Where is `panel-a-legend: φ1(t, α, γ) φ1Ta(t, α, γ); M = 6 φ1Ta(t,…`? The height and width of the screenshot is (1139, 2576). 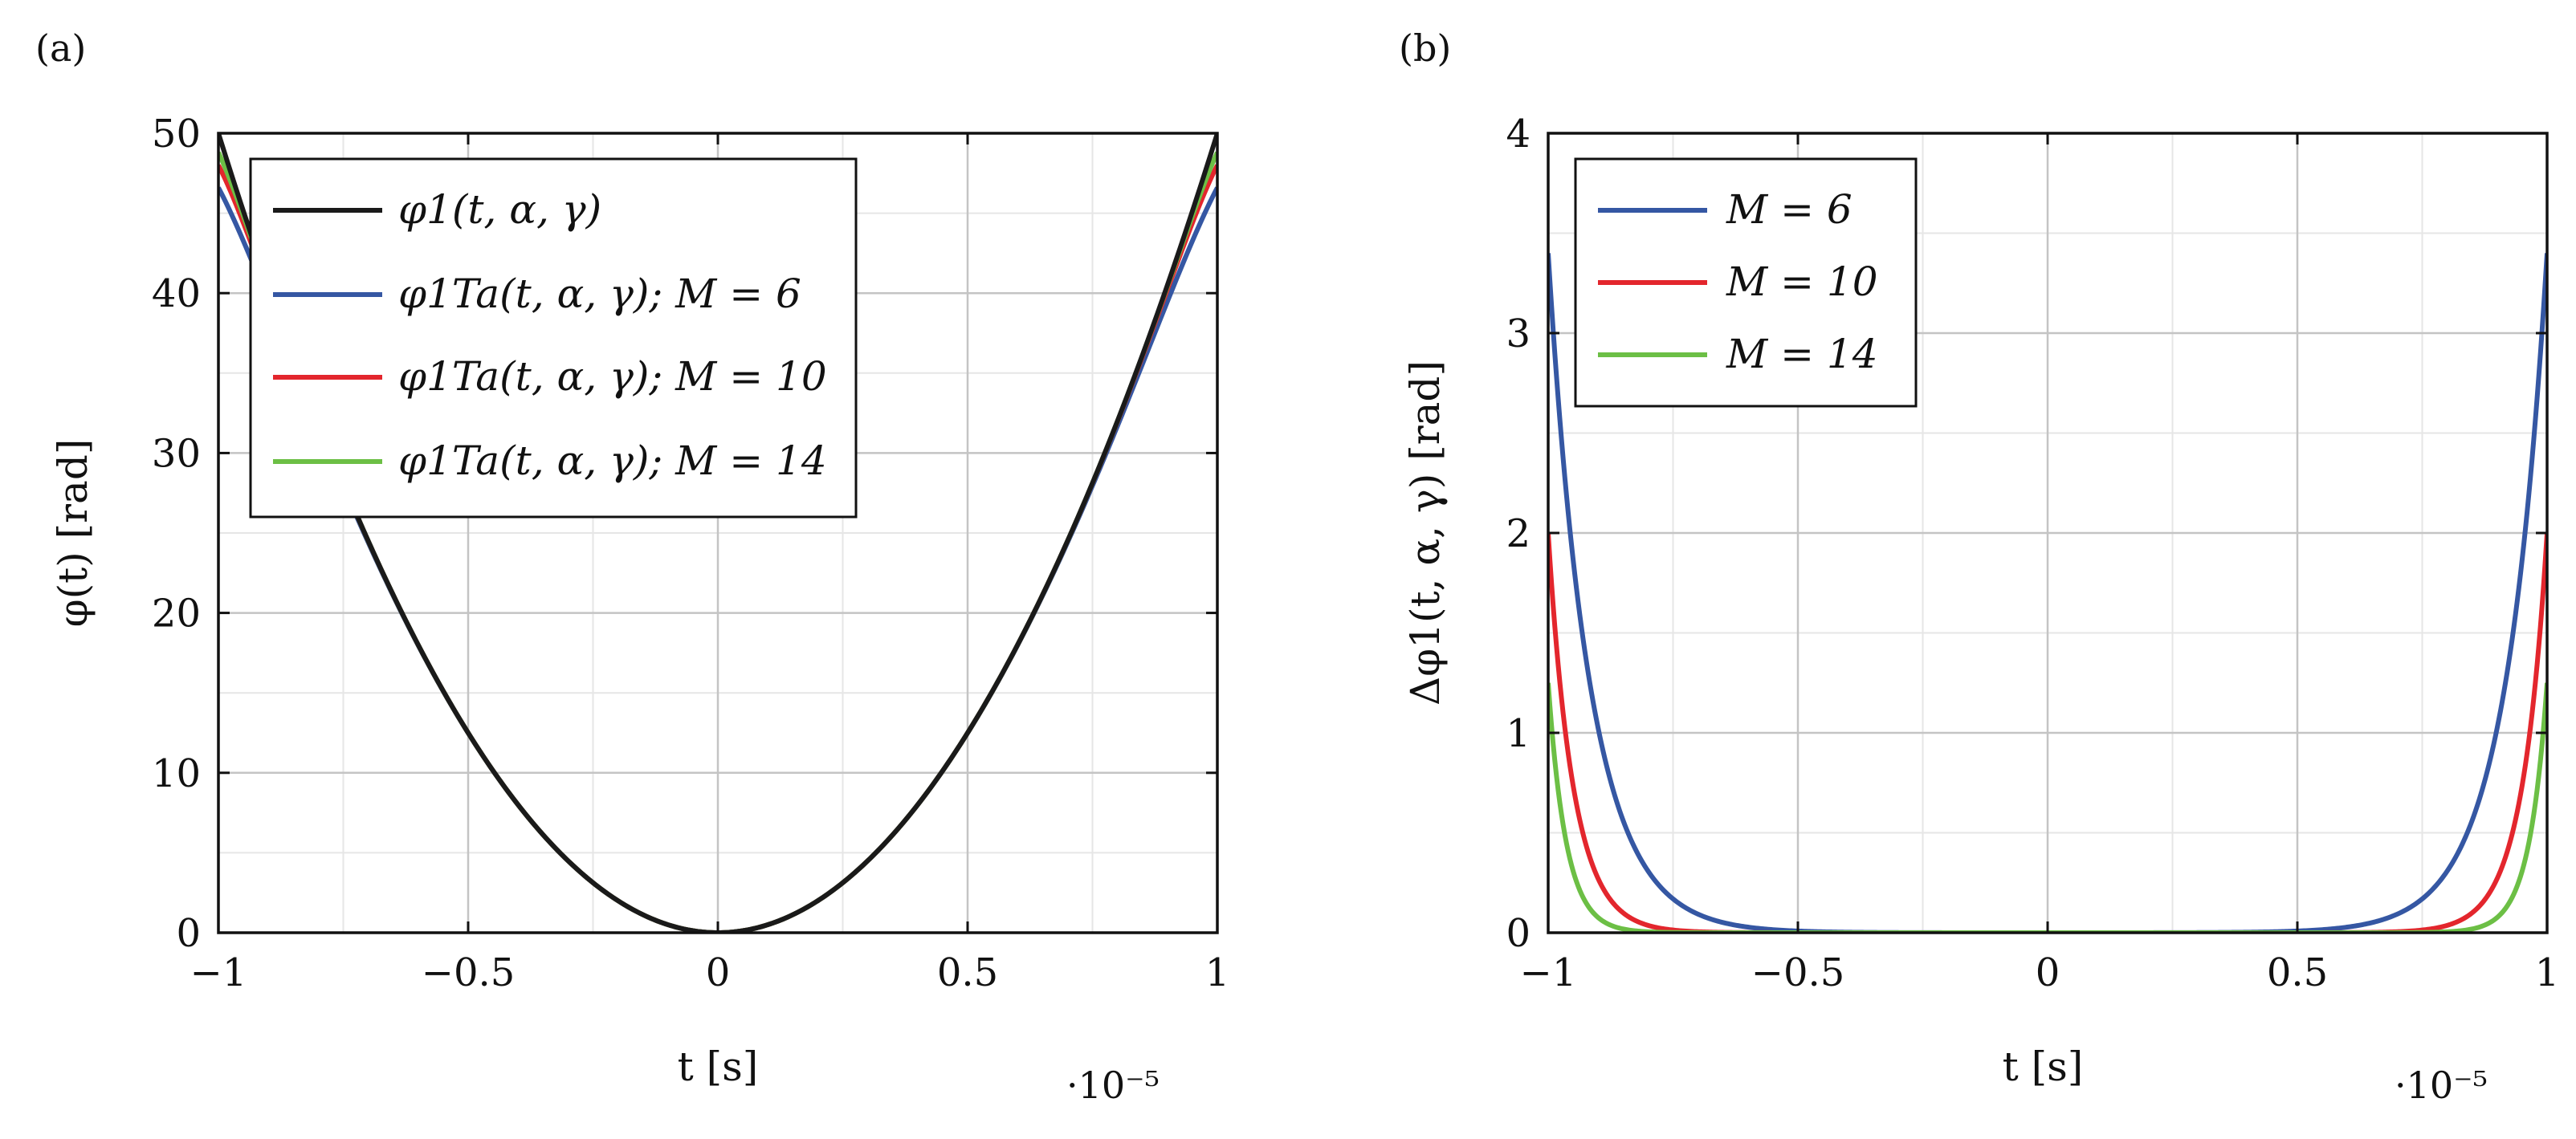 panel-a-legend: φ1(t, α, γ) φ1Ta(t, α, γ); M = 6 φ1Ta(t,… is located at coordinates (553, 338).